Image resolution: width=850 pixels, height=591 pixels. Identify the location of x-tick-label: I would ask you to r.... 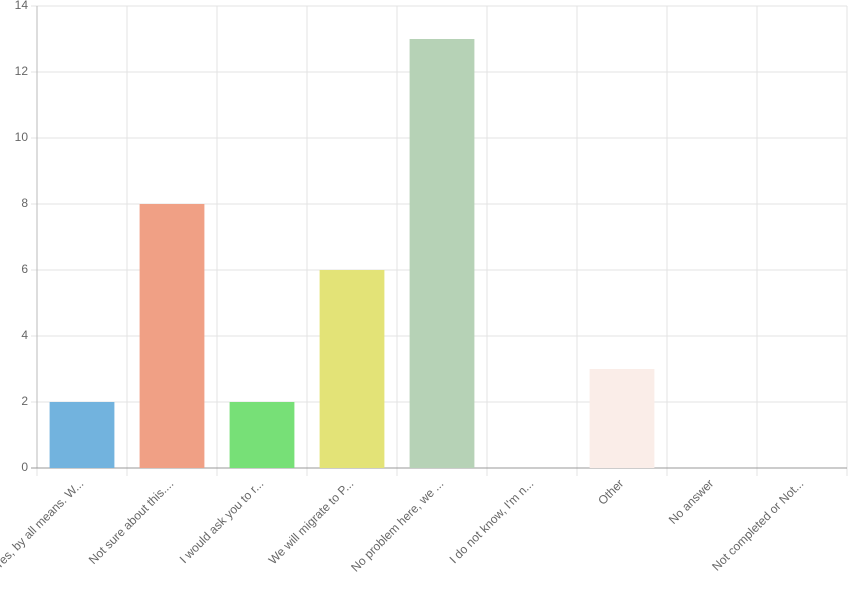
(222, 521).